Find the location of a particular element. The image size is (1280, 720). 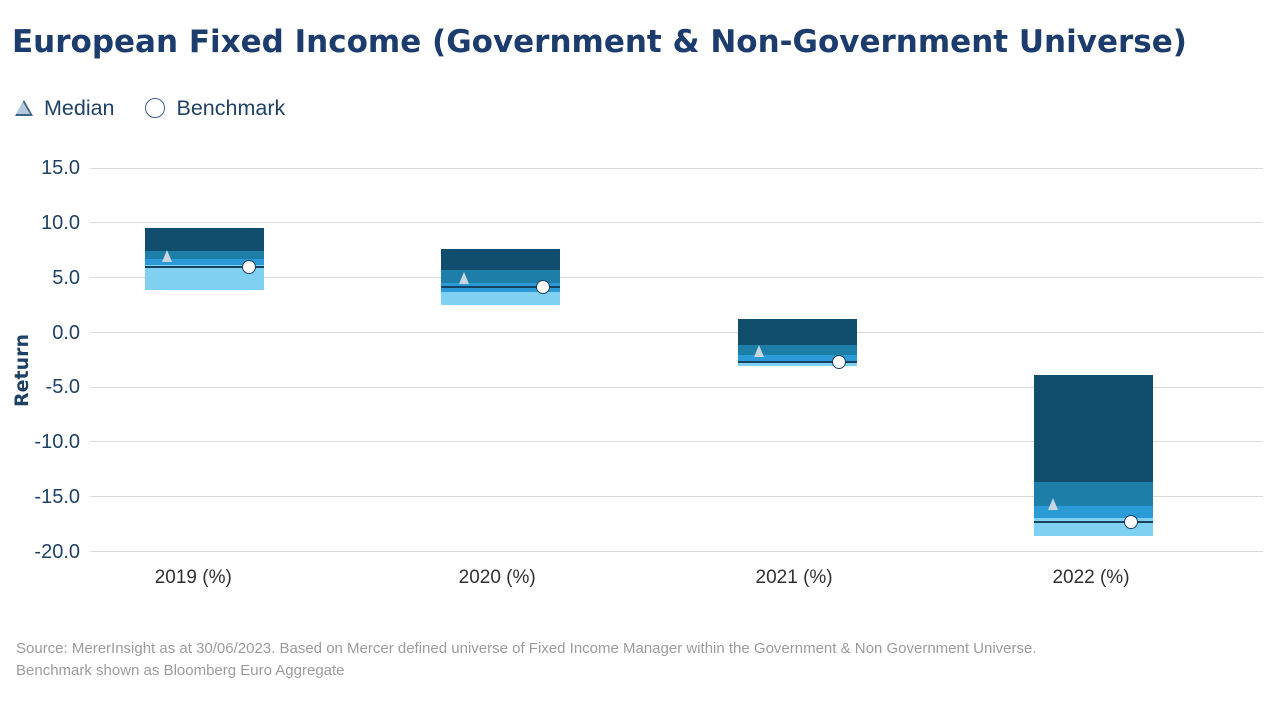

y-tick-label: -20.0 is located at coordinates (57, 551).